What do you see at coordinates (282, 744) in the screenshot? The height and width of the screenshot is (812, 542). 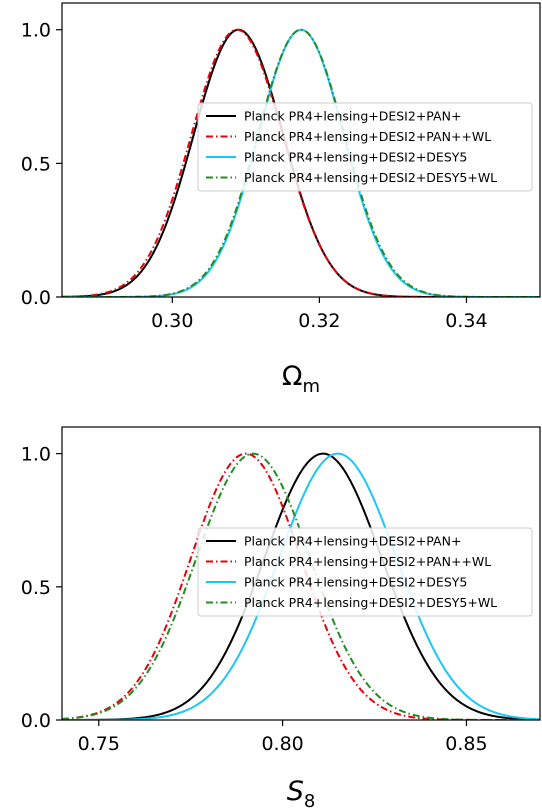 I see `x-tick-label: 0.80` at bounding box center [282, 744].